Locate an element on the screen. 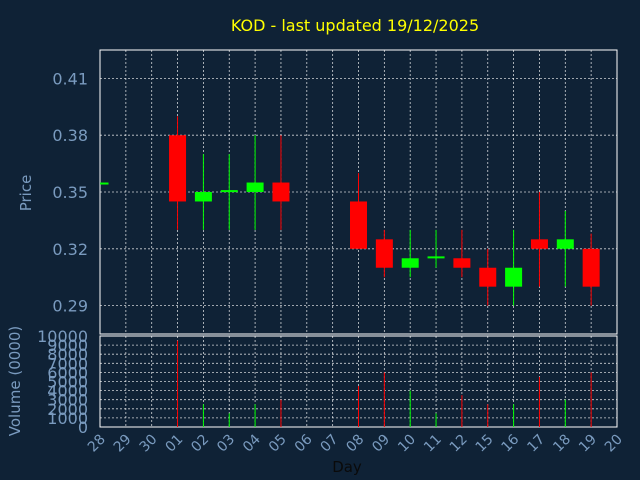 The height and width of the screenshot is (480, 640). x-tick-label: 29 is located at coordinates (123, 444).